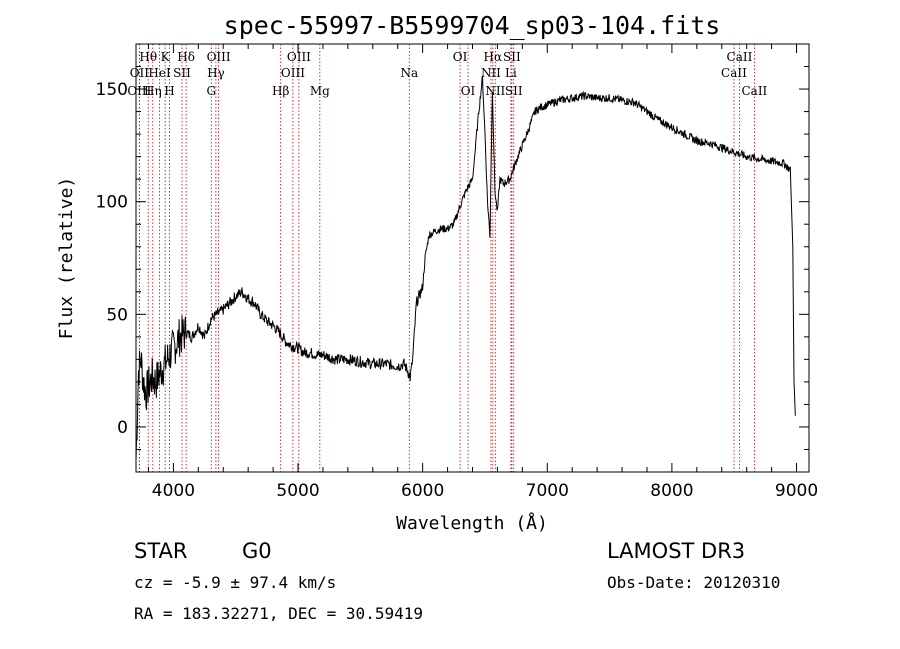 Image resolution: width=900 pixels, height=649 pixels. What do you see at coordinates (320, 91) in the screenshot?
I see `spectral-line-label: Mg` at bounding box center [320, 91].